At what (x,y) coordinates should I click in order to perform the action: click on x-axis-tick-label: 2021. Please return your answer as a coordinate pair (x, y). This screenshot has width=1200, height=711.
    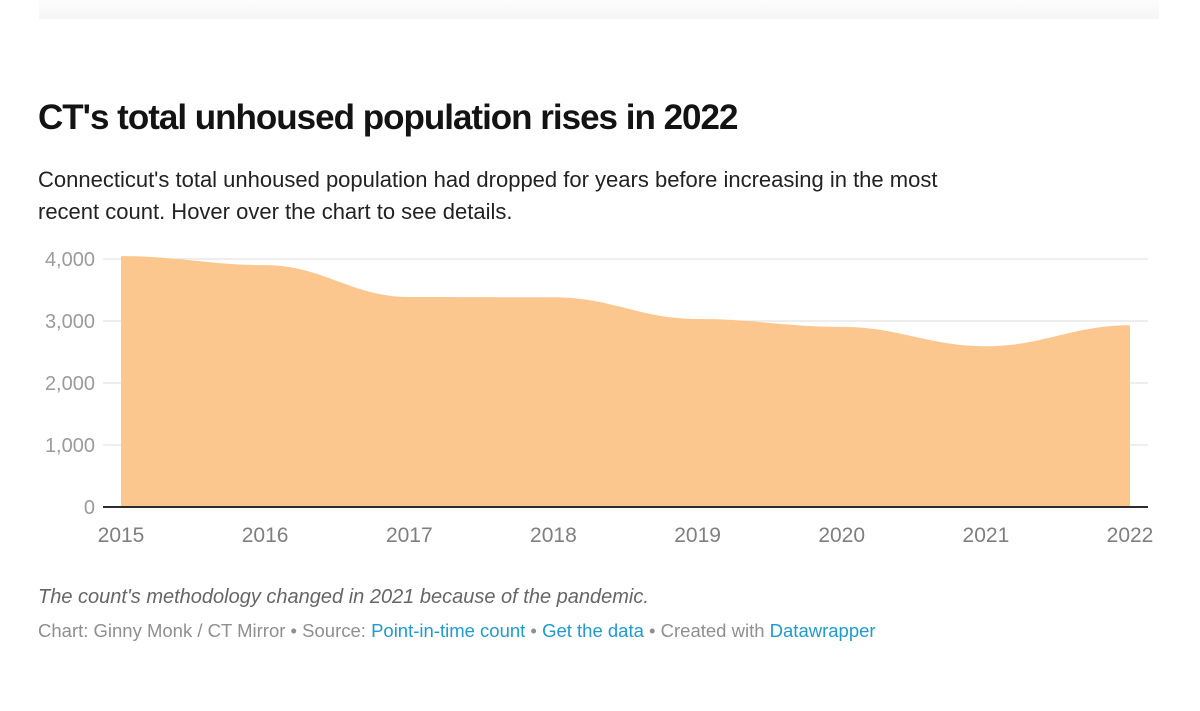
    Looking at the image, I should click on (986, 535).